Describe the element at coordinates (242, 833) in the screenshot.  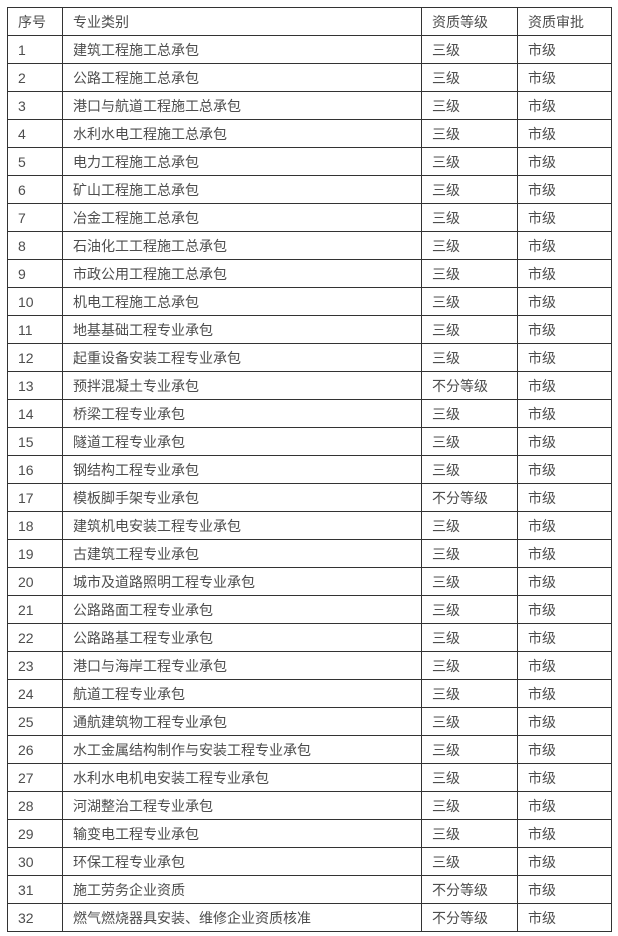
I see `category-cell: 输变电工程专业承包` at that location.